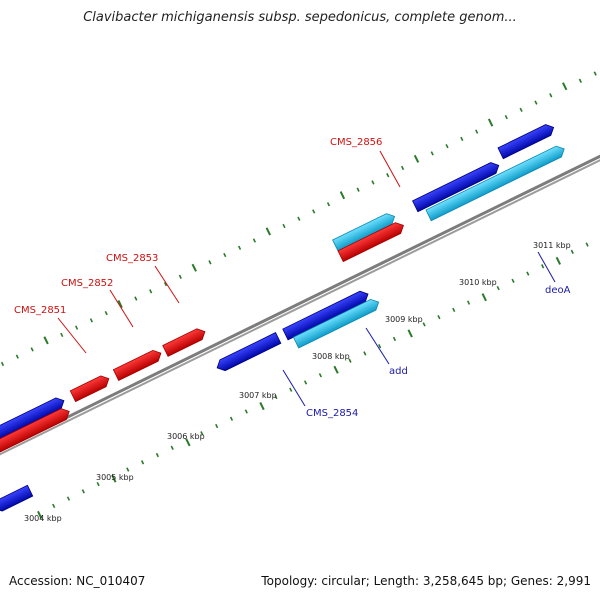  Describe the element at coordinates (356, 142) in the screenshot. I see `gene-label-cms2856: CMS_2856` at that location.